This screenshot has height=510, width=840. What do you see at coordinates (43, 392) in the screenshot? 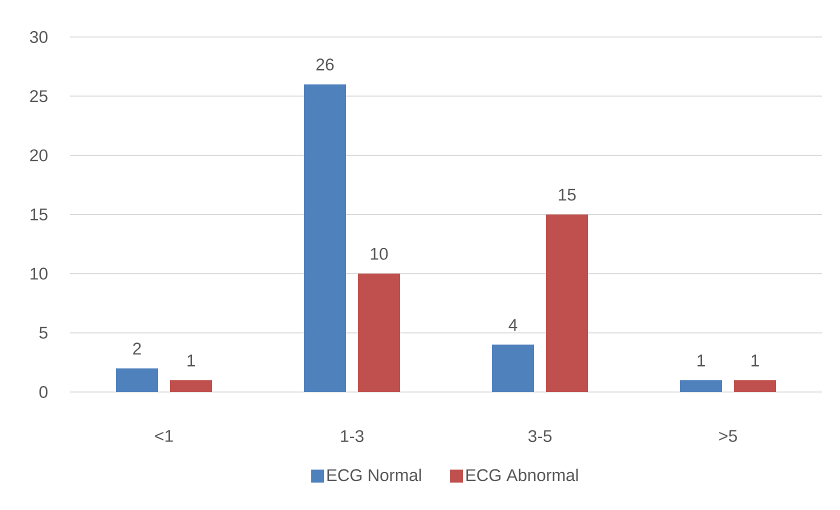
I see `y-tick-label: 0` at bounding box center [43, 392].